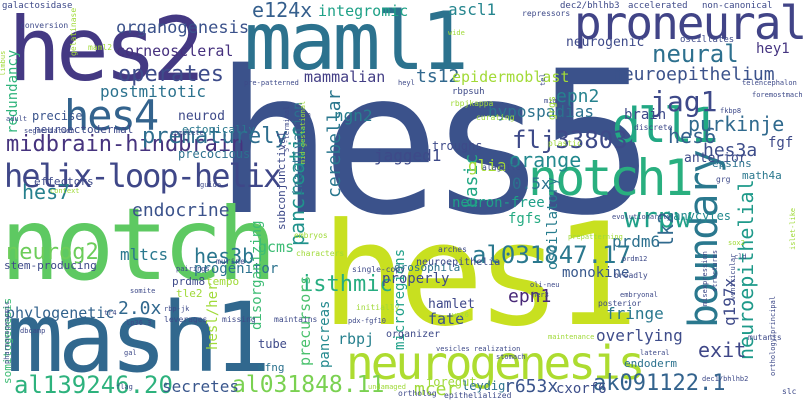 This screenshot has height=404, width=808. What do you see at coordinates (325, 334) in the screenshot?
I see `word-pancreas: pancreas` at bounding box center [325, 334].